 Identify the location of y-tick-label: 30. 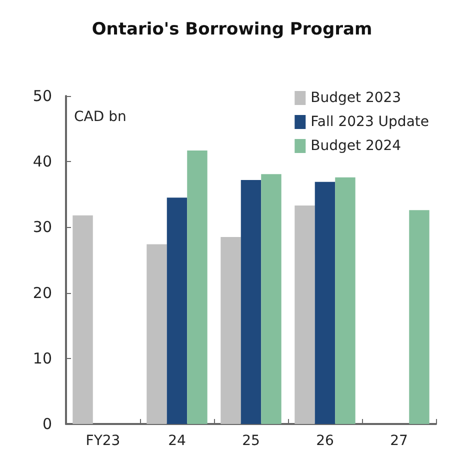
(42, 227).